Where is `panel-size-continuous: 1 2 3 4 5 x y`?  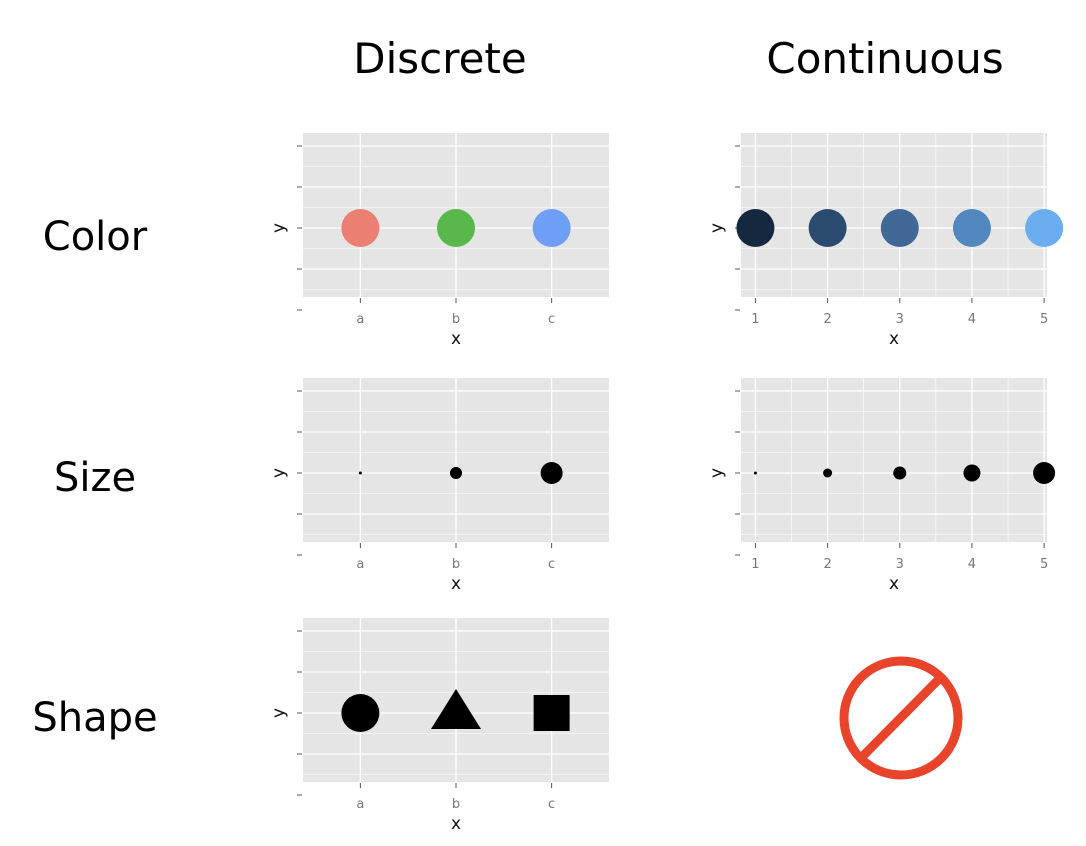 panel-size-continuous: 1 2 3 4 5 x y is located at coordinates (881, 486).